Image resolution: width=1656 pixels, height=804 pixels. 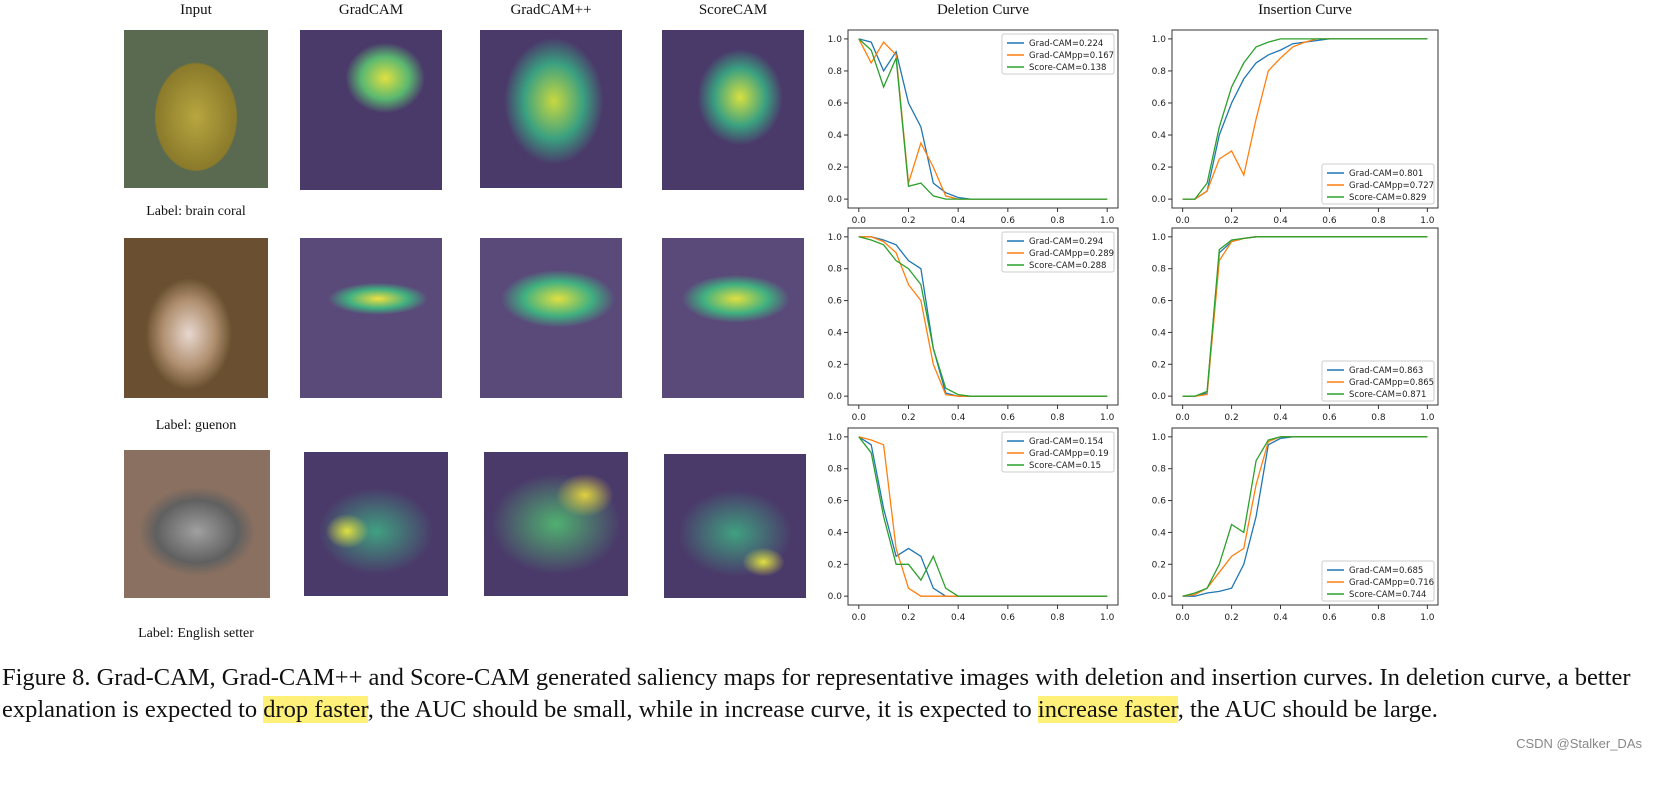 What do you see at coordinates (1067, 266) in the screenshot?
I see `legend-entry: Score-CAM=0.288` at bounding box center [1067, 266].